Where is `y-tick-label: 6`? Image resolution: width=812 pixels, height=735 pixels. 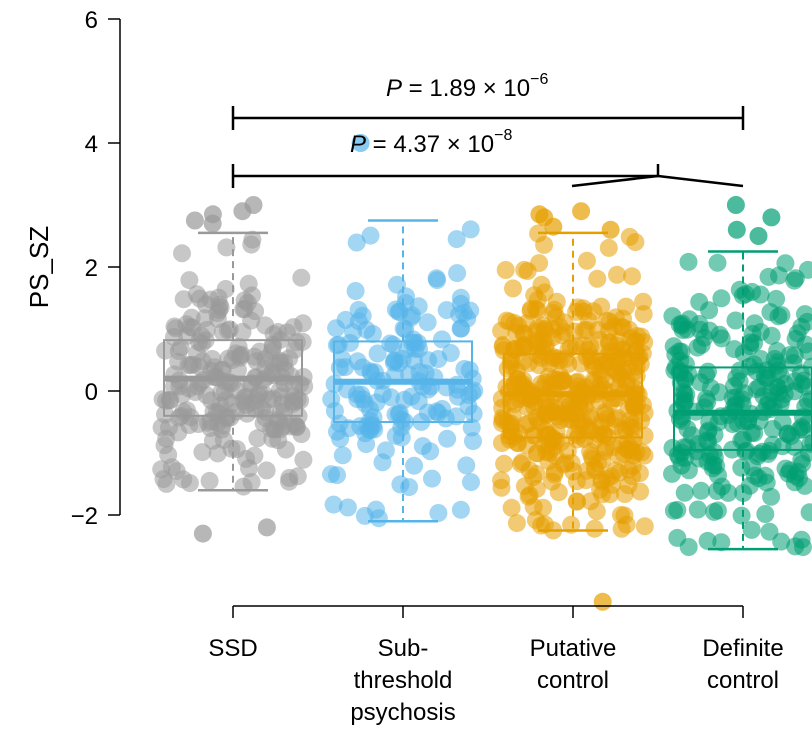 y-tick-label: 6 is located at coordinates (91, 20).